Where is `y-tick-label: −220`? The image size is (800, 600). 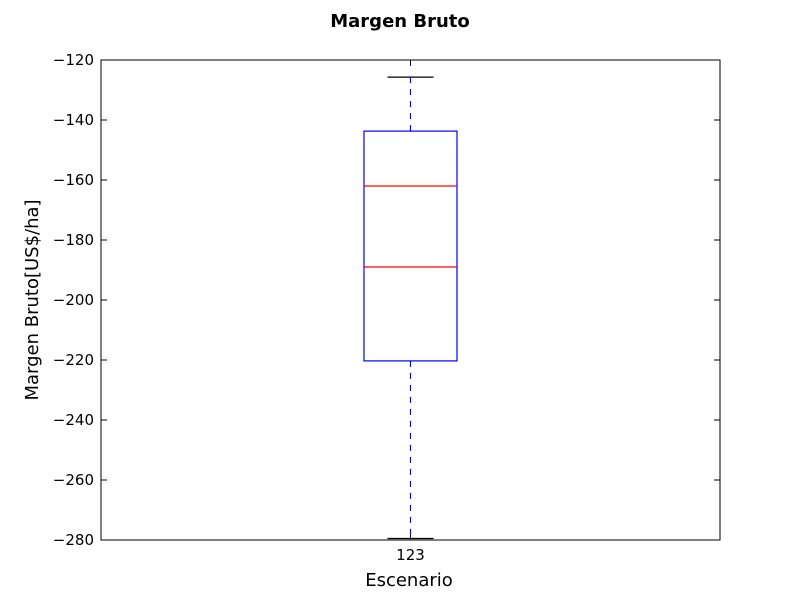 y-tick-label: −220 is located at coordinates (73, 360).